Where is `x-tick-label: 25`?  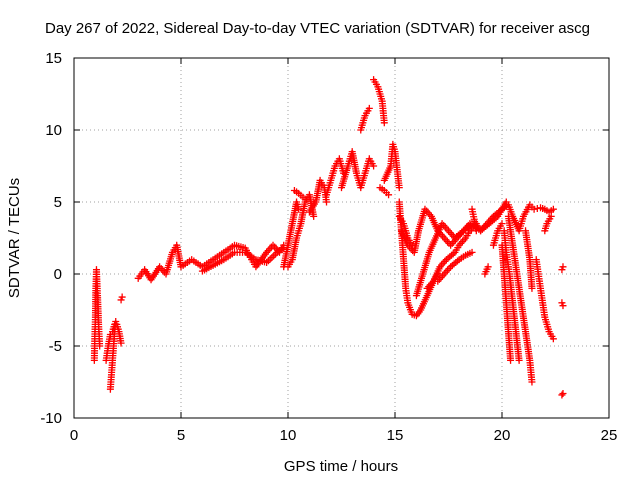 x-tick-label: 25 is located at coordinates (609, 435).